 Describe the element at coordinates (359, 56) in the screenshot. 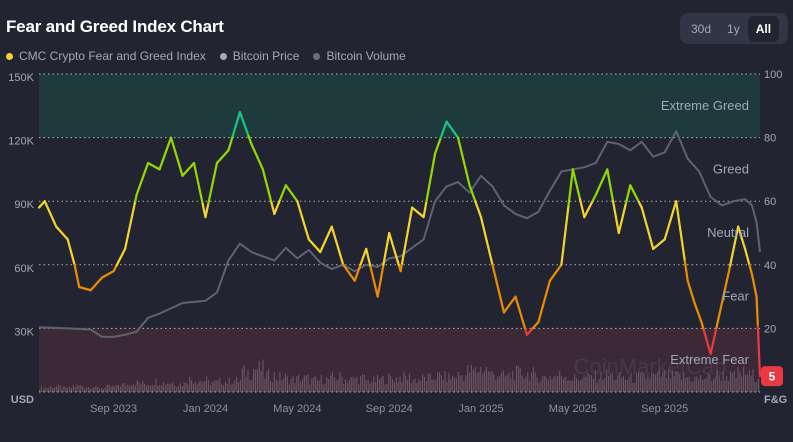

I see `legend-bitcoin-volume: Bitcoin Volume` at that location.